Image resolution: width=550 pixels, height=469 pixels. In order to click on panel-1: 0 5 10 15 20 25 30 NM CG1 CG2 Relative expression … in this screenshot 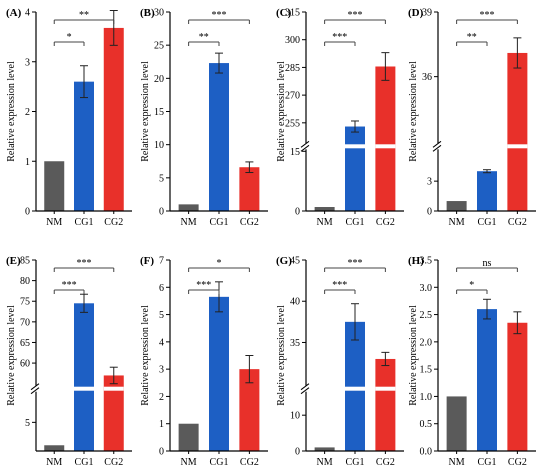, I will do `click(204, 117)`.